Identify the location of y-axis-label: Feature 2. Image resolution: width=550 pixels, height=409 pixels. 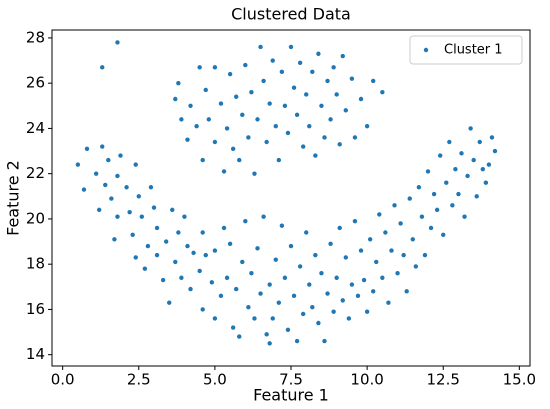
(13, 198).